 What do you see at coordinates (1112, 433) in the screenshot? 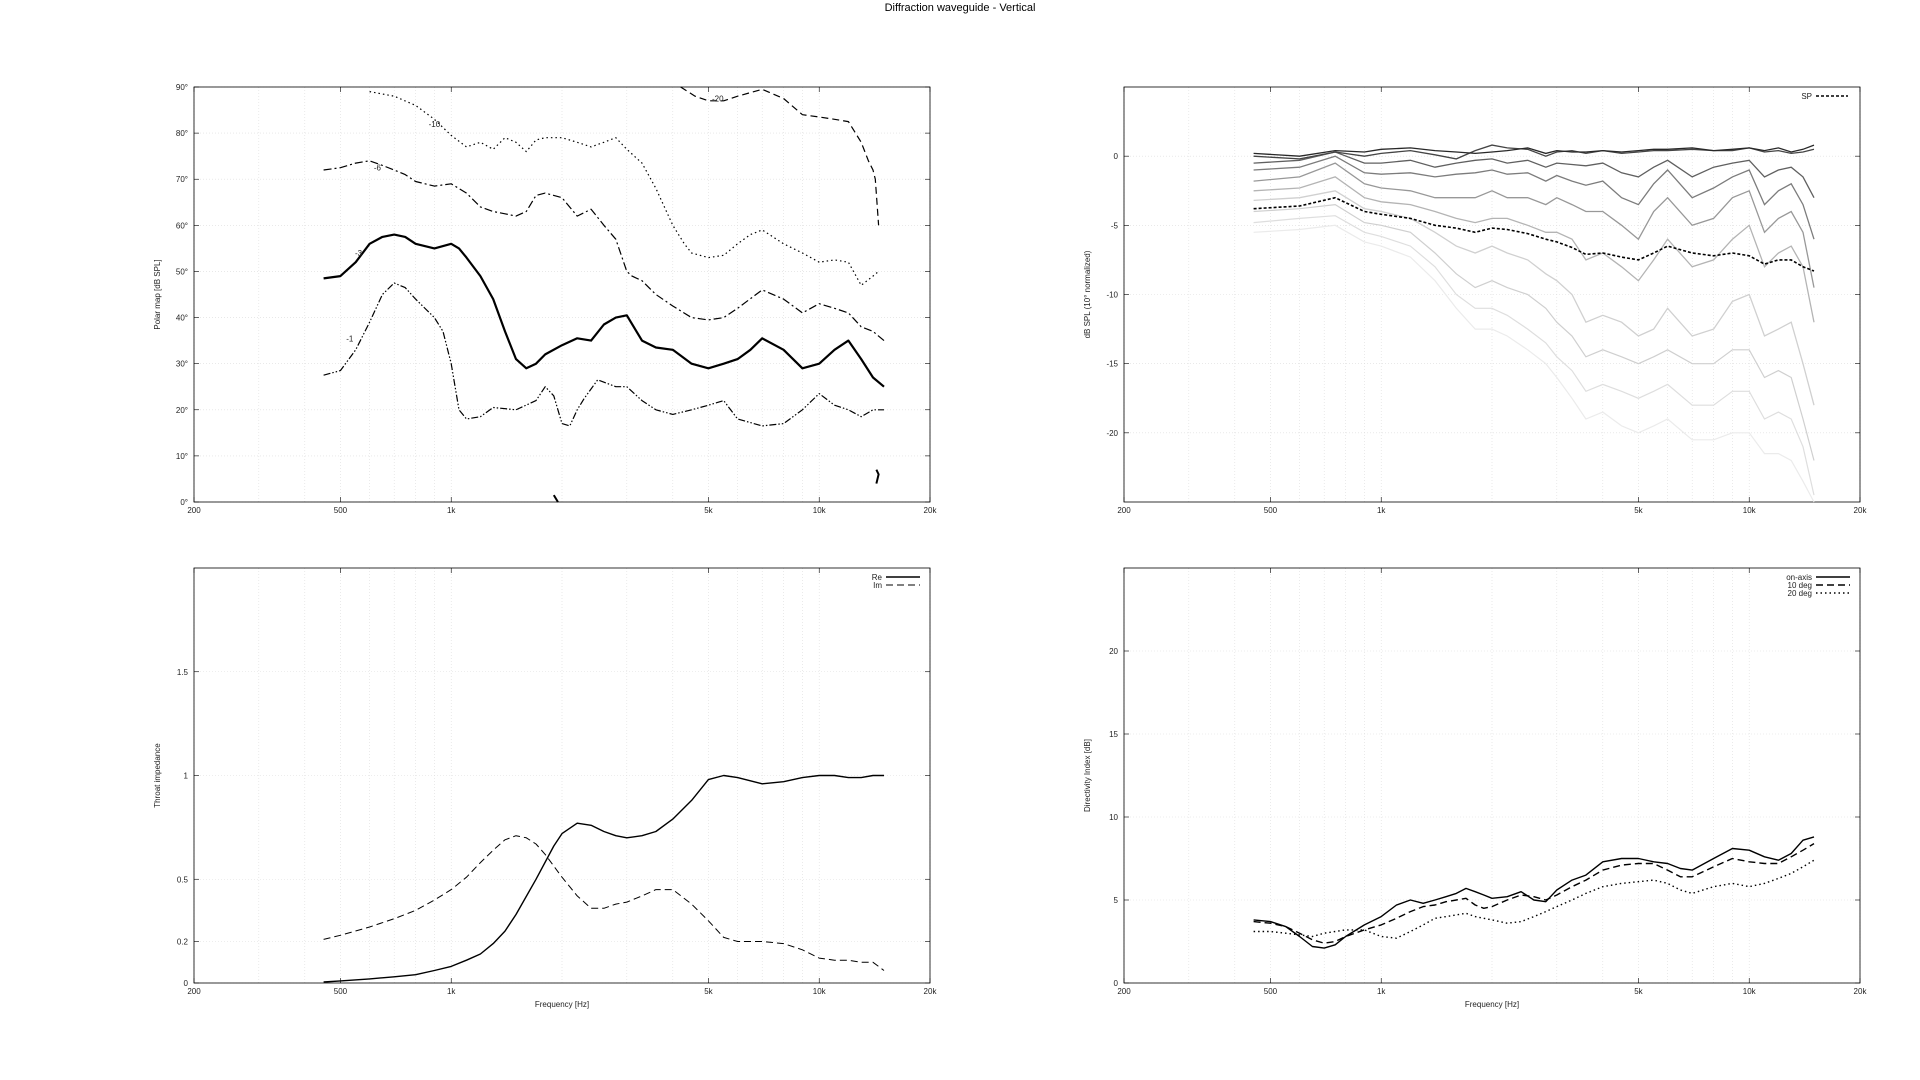
I see `y-tick-label: -20` at bounding box center [1112, 433].